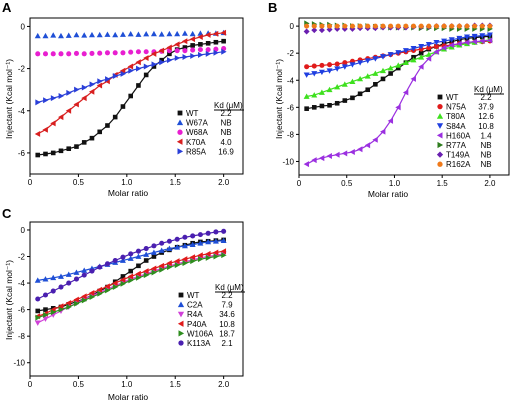 This screenshot has height=403, width=520. I want to click on y-tick-label: -4, so click(291, 80).